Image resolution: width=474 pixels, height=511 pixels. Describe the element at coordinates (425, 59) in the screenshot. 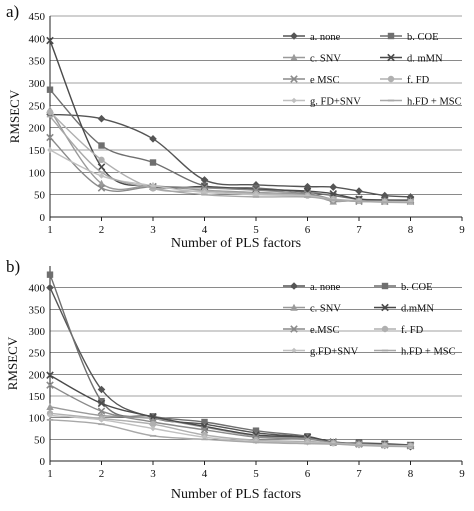

I see `legend-label: d. mMN` at that location.